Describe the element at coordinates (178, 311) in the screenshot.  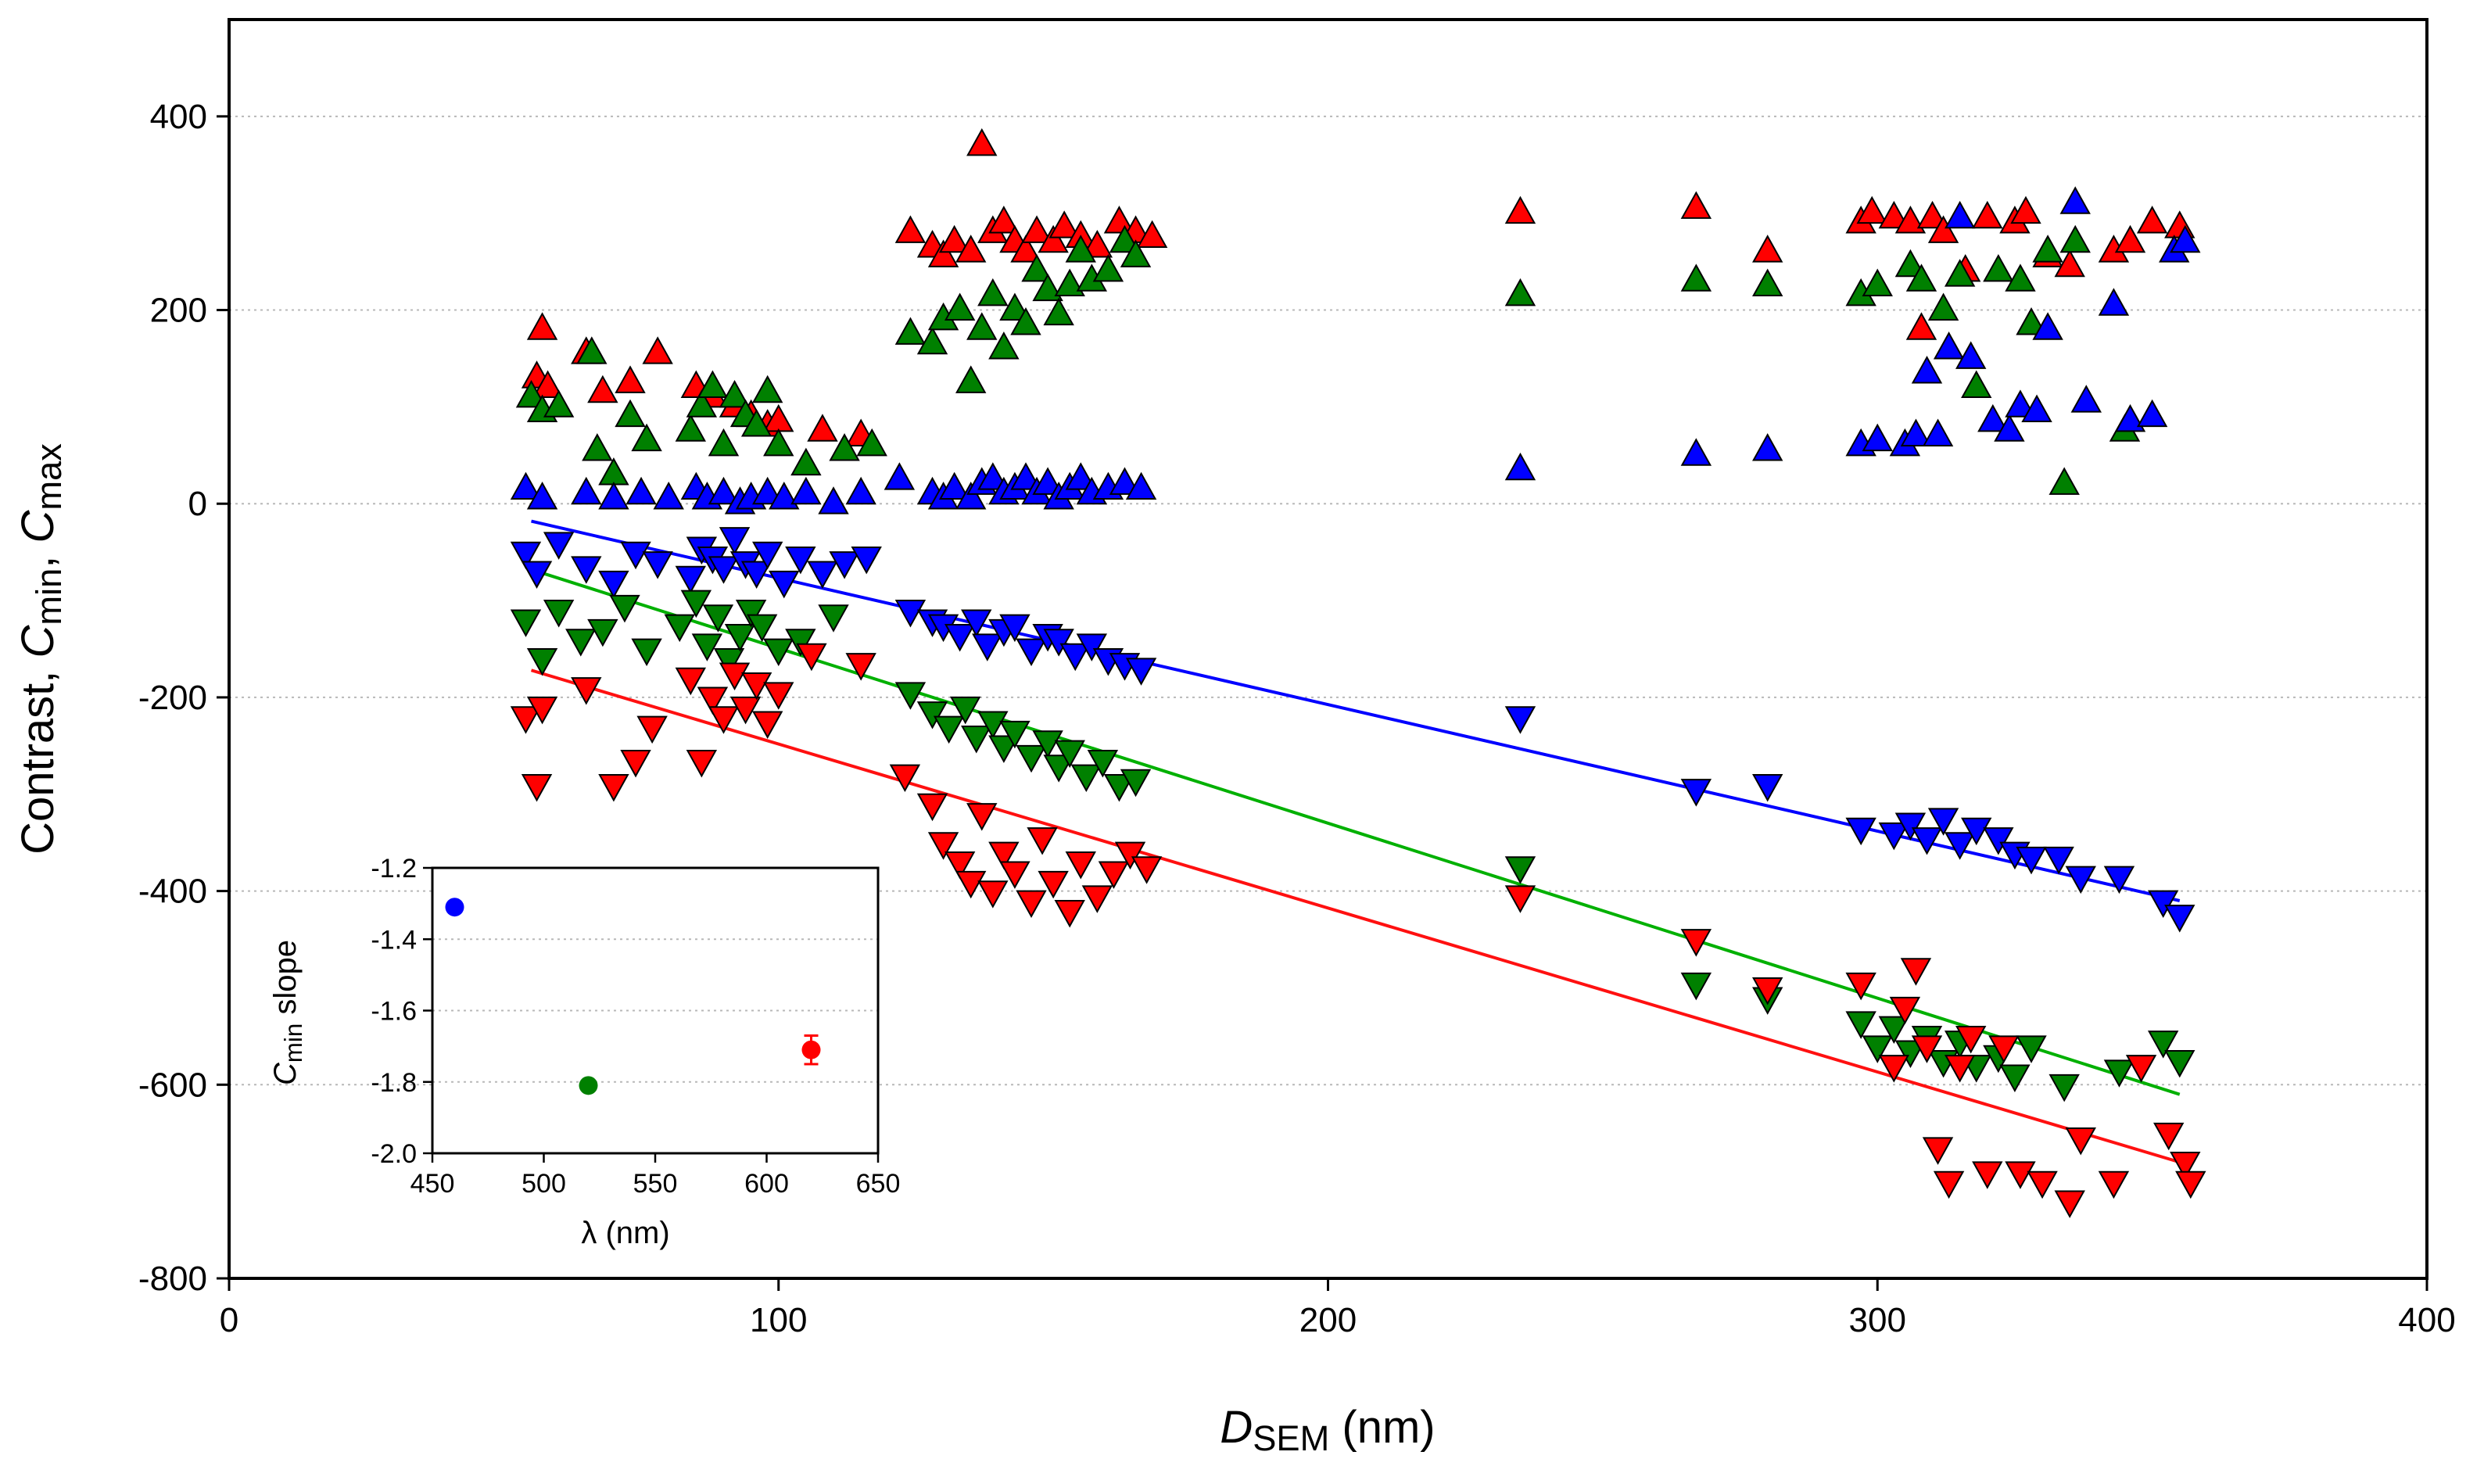
I see `y-tick-label-5: 200` at that location.